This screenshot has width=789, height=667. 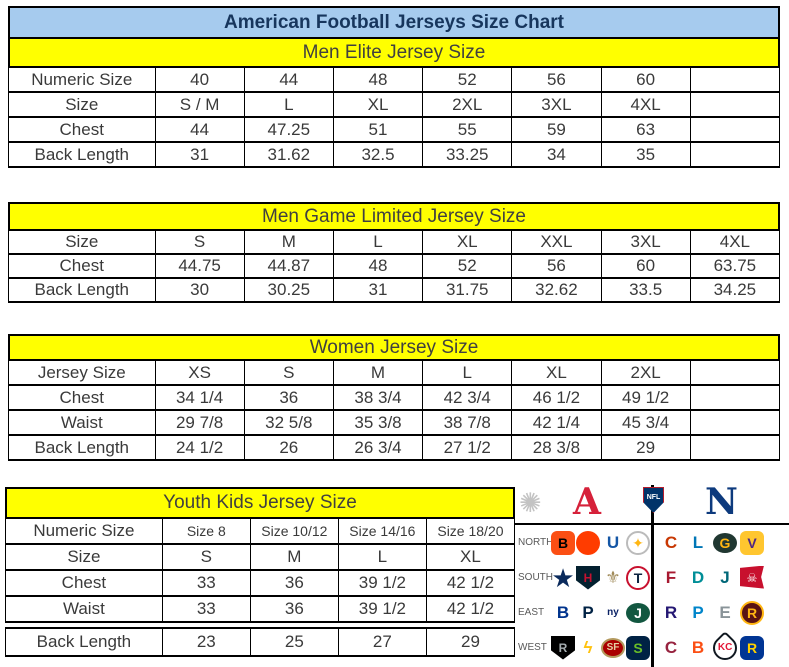 I want to click on nfc-south-teams: F D J ☠, so click(x=711, y=577).